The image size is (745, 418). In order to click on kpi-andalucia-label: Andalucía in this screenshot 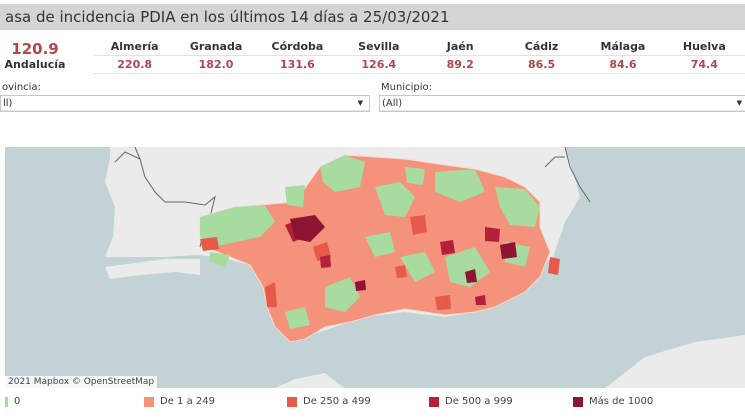, I will do `click(35, 64)`.